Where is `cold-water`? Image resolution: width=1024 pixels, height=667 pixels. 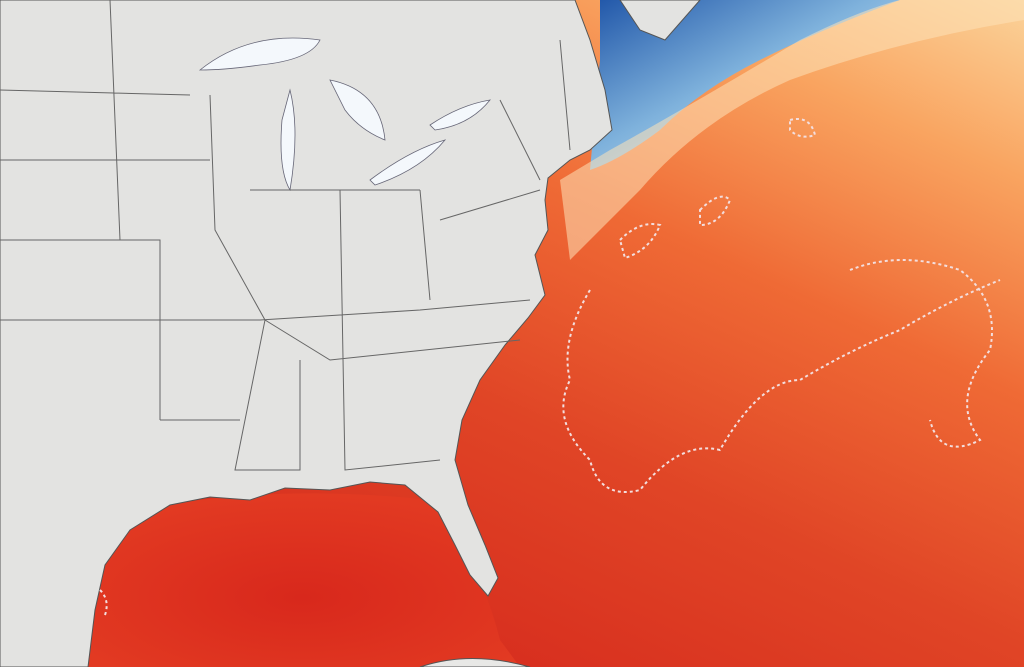
cold-water is located at coordinates (745, 85).